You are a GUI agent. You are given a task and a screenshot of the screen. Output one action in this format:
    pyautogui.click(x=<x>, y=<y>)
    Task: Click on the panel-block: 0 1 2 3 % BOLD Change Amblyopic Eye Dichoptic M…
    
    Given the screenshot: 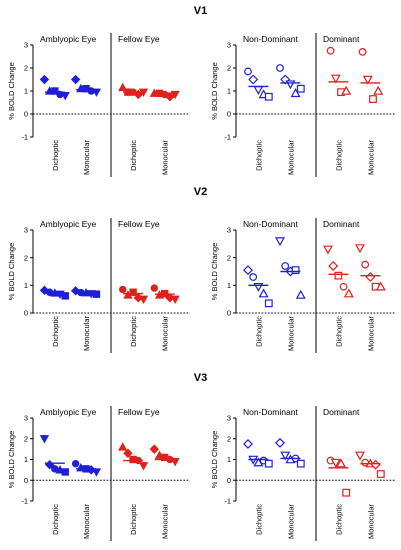 What is the action you would take?
    pyautogui.click(x=98, y=285)
    